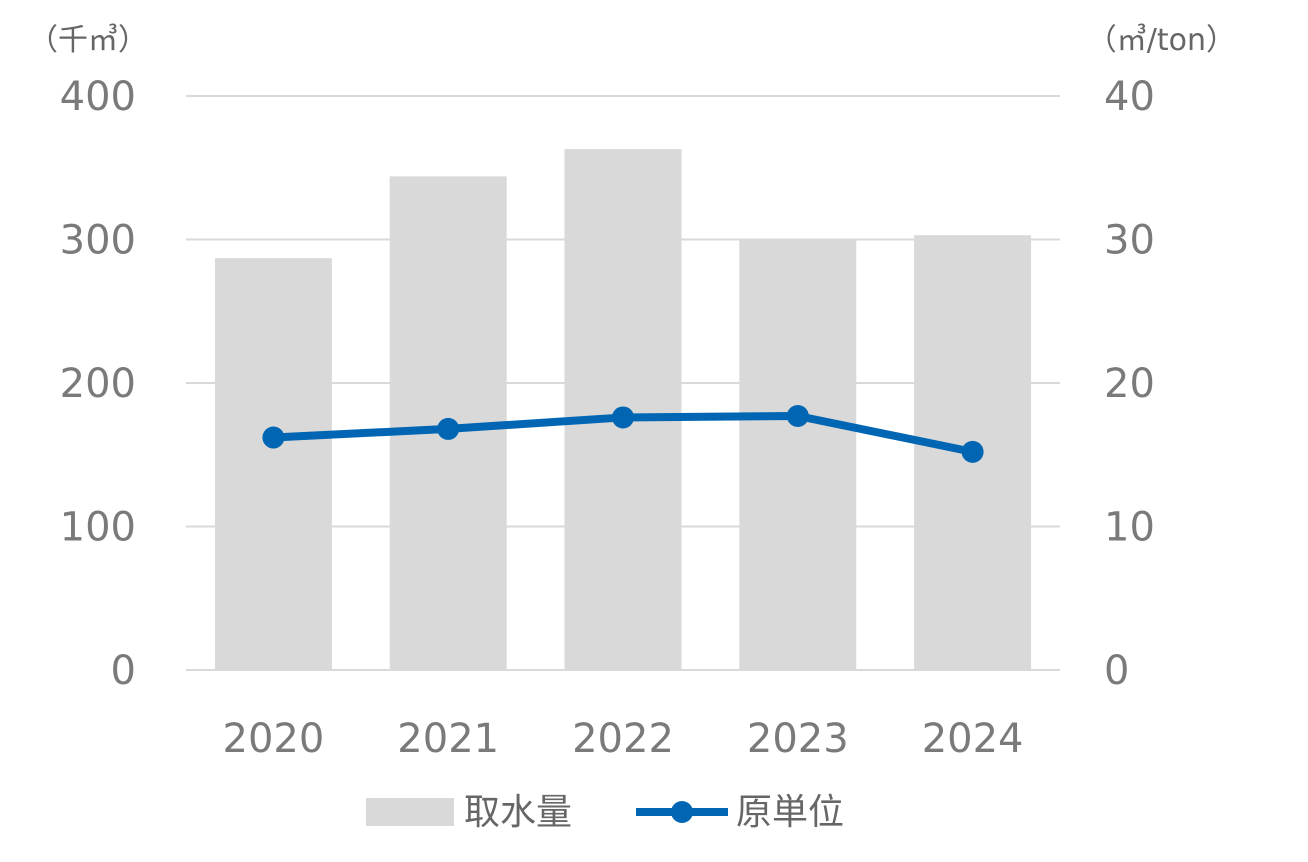 The height and width of the screenshot is (862, 1308). What do you see at coordinates (623, 434) in the screenshot?
I see `line-series` at bounding box center [623, 434].